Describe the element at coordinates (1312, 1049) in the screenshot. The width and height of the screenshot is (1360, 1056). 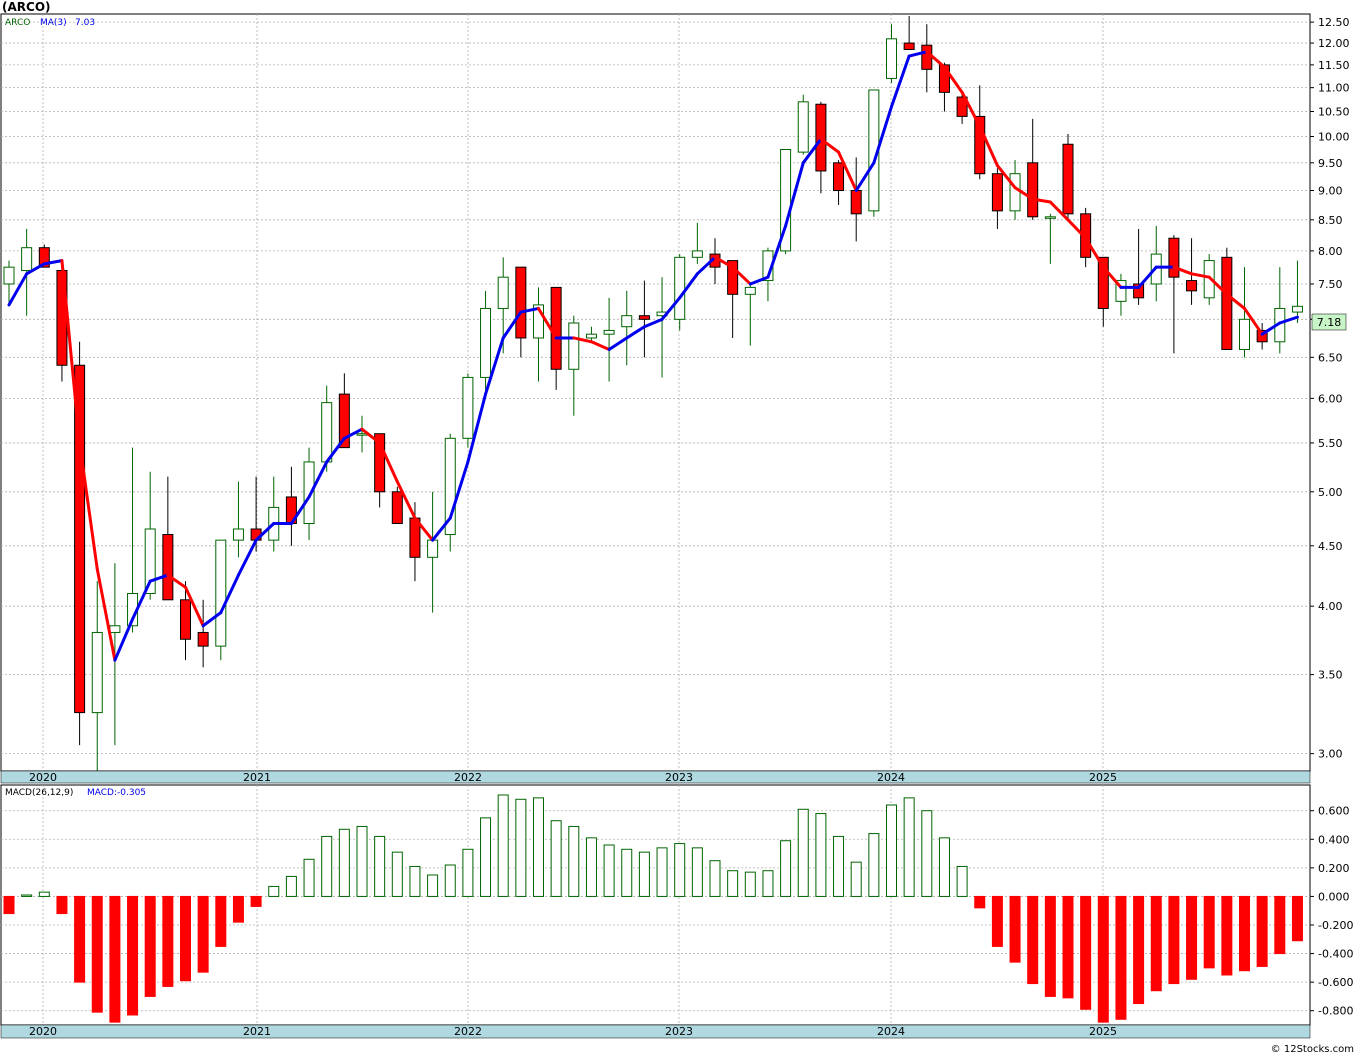
I see `footer-credit: © 12Stocks.com` at that location.